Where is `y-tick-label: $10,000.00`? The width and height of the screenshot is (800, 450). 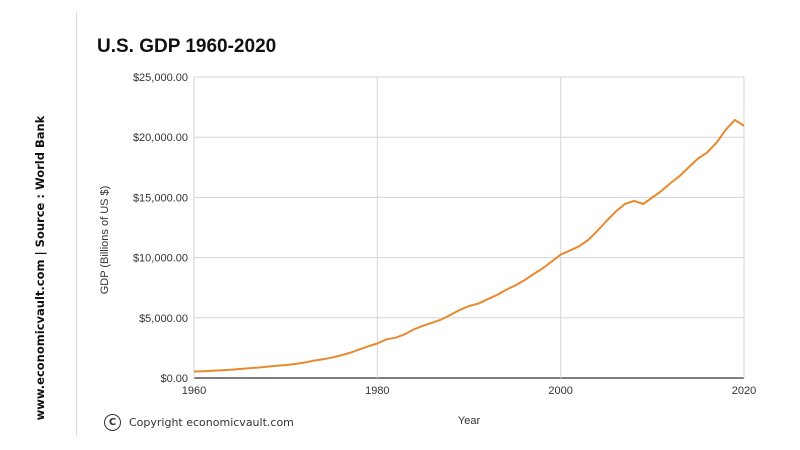
y-tick-label: $10,000.00 is located at coordinates (160, 259).